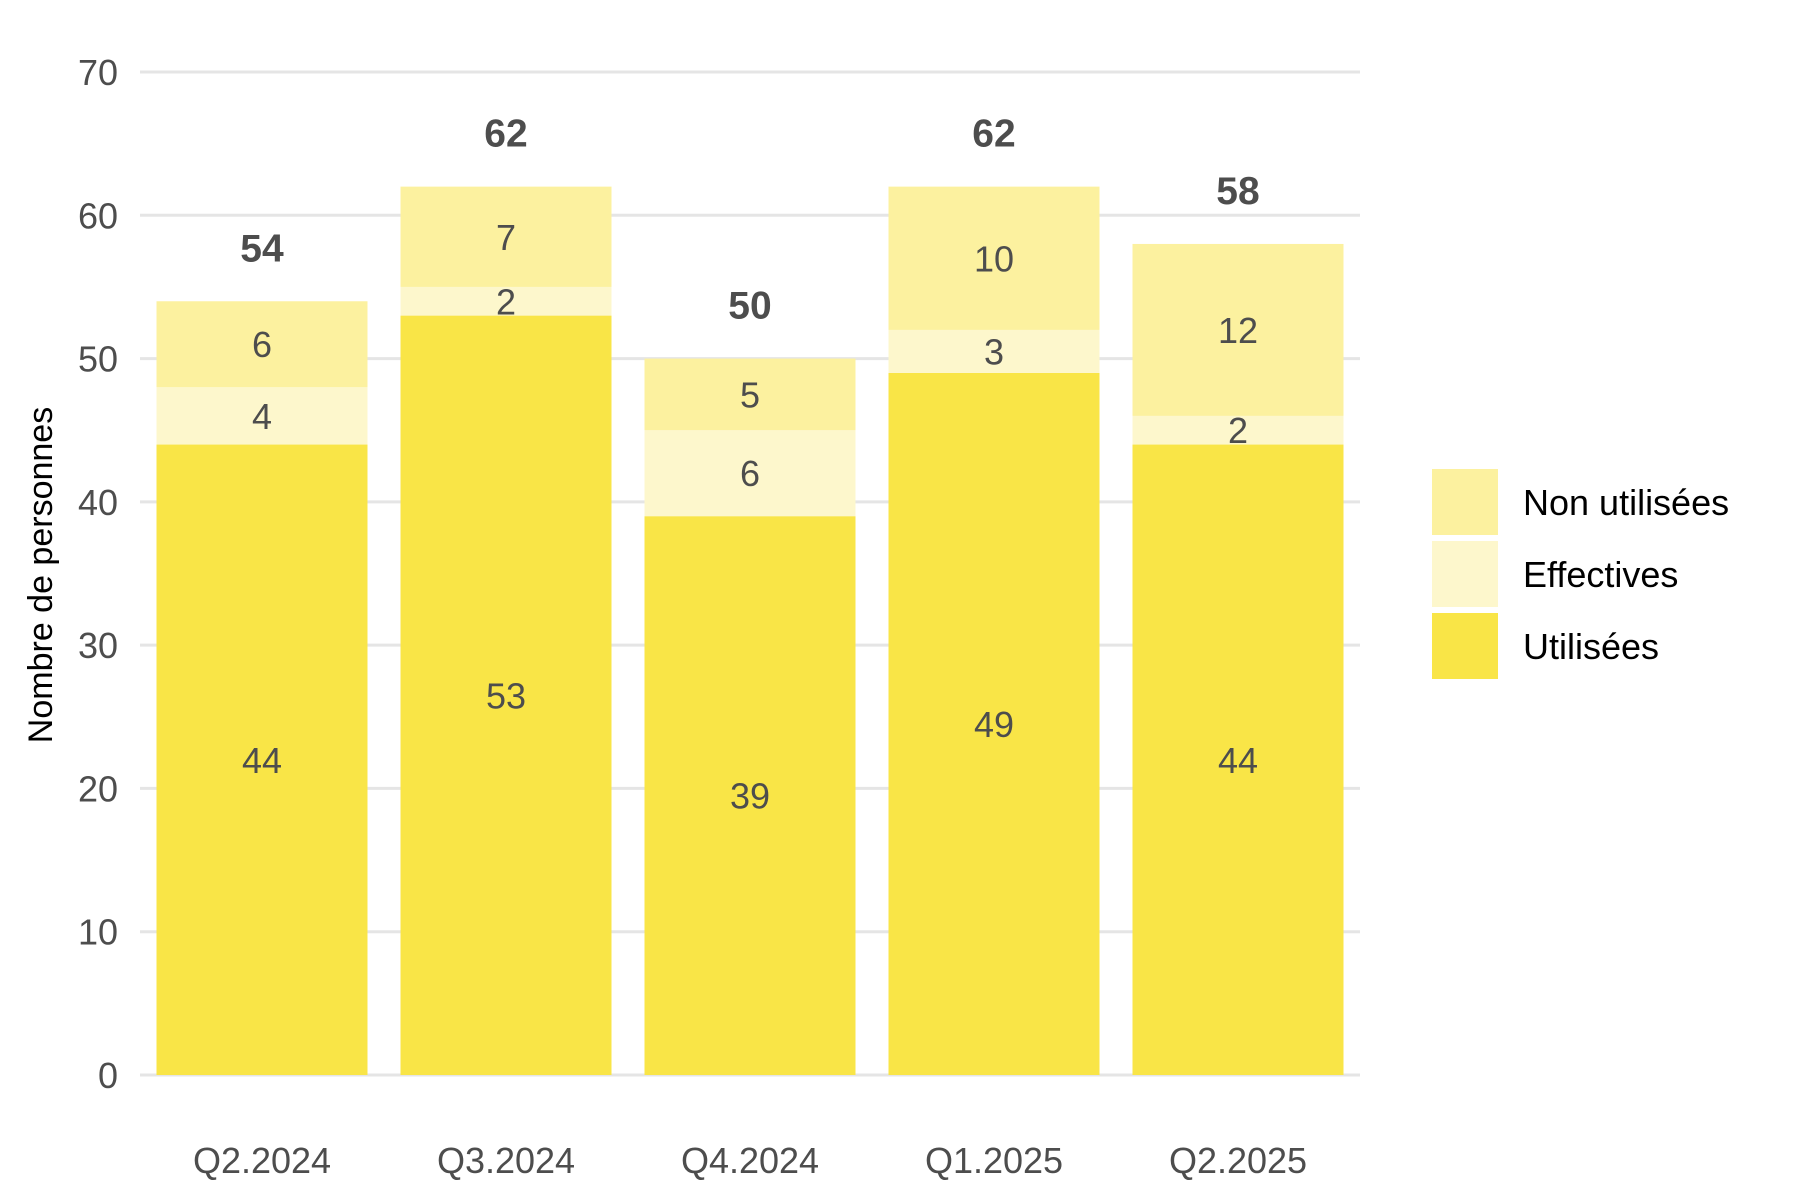 This screenshot has width=1800, height=1200. I want to click on data-label-Utilisées-Q2.2025: 44, so click(1238, 760).